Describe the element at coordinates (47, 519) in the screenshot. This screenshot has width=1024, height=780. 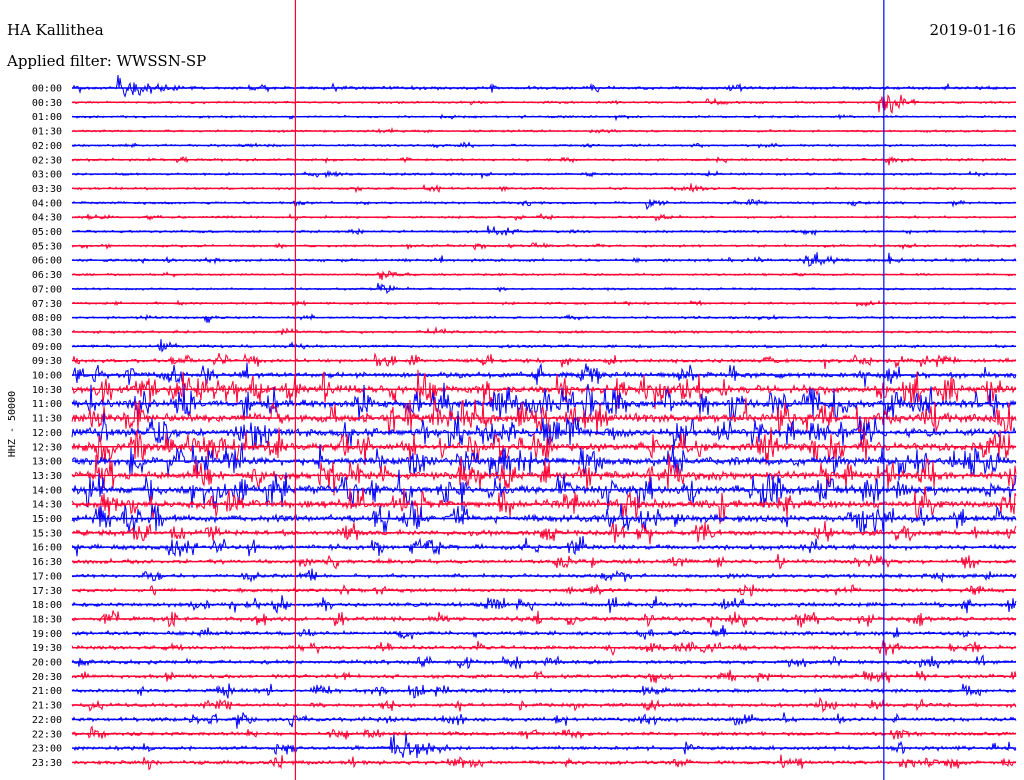
I see `time-label-1500: 15:00` at that location.